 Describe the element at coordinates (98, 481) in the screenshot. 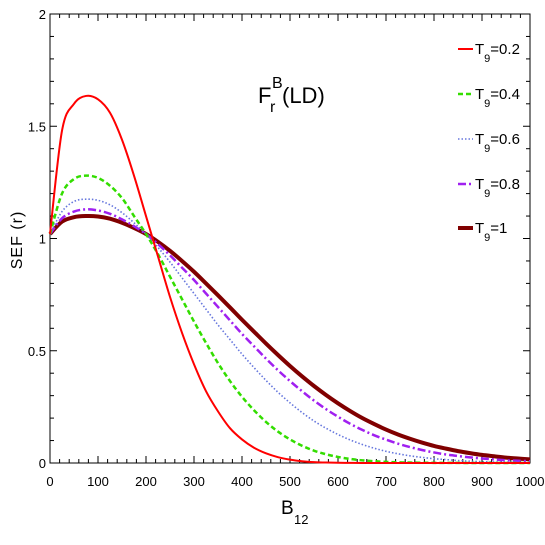

I see `x-tick-label: 100` at that location.